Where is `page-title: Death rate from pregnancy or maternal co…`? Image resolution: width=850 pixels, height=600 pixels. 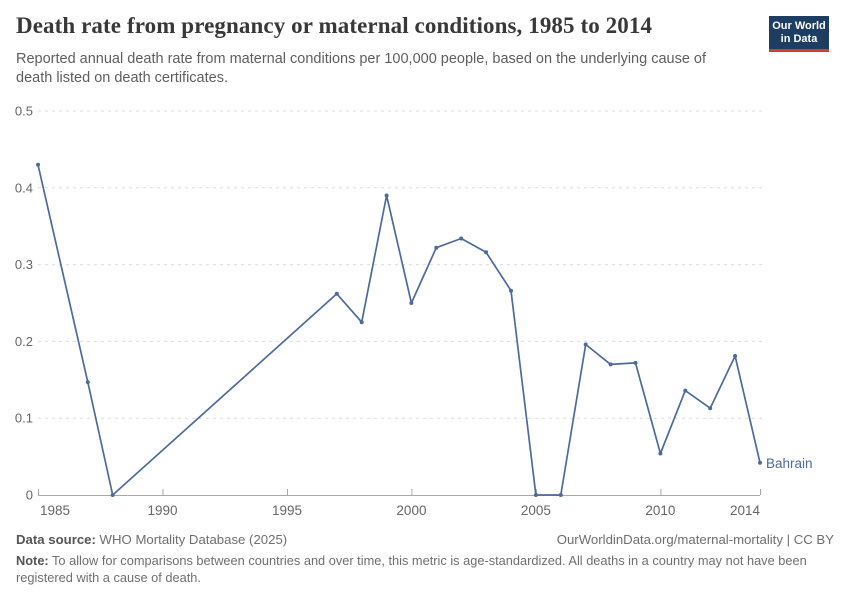 page-title: Death rate from pregnancy or maternal co… is located at coordinates (334, 25).